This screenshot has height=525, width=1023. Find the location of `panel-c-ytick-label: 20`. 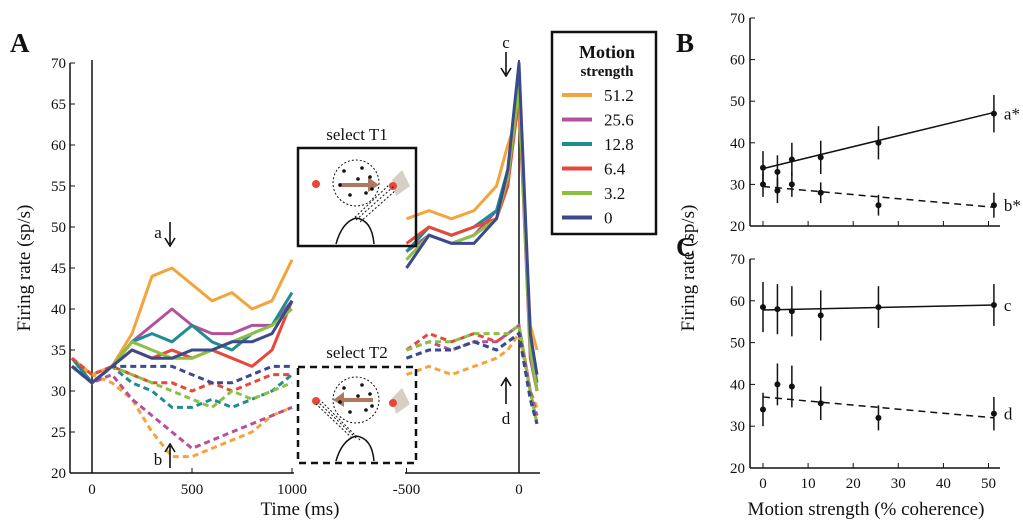

panel-c-ytick-label: 20 is located at coordinates (737, 469).